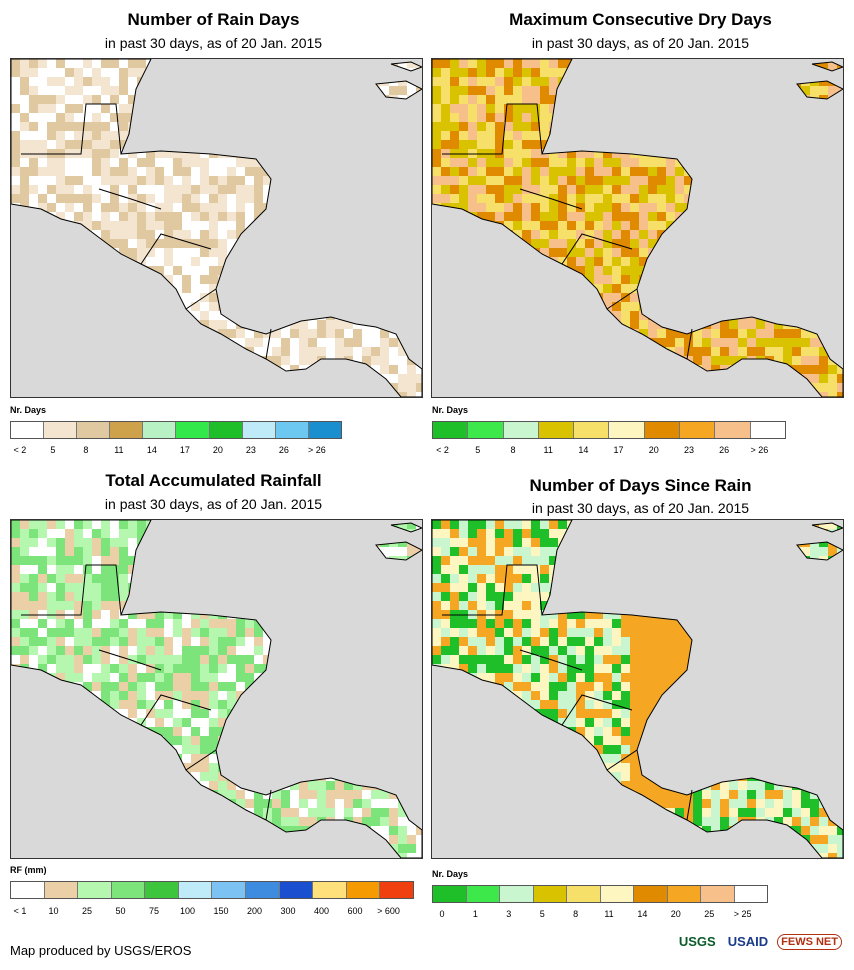 The image size is (854, 970). Describe the element at coordinates (450, 410) in the screenshot. I see `legend-label: Nr. Days` at that location.